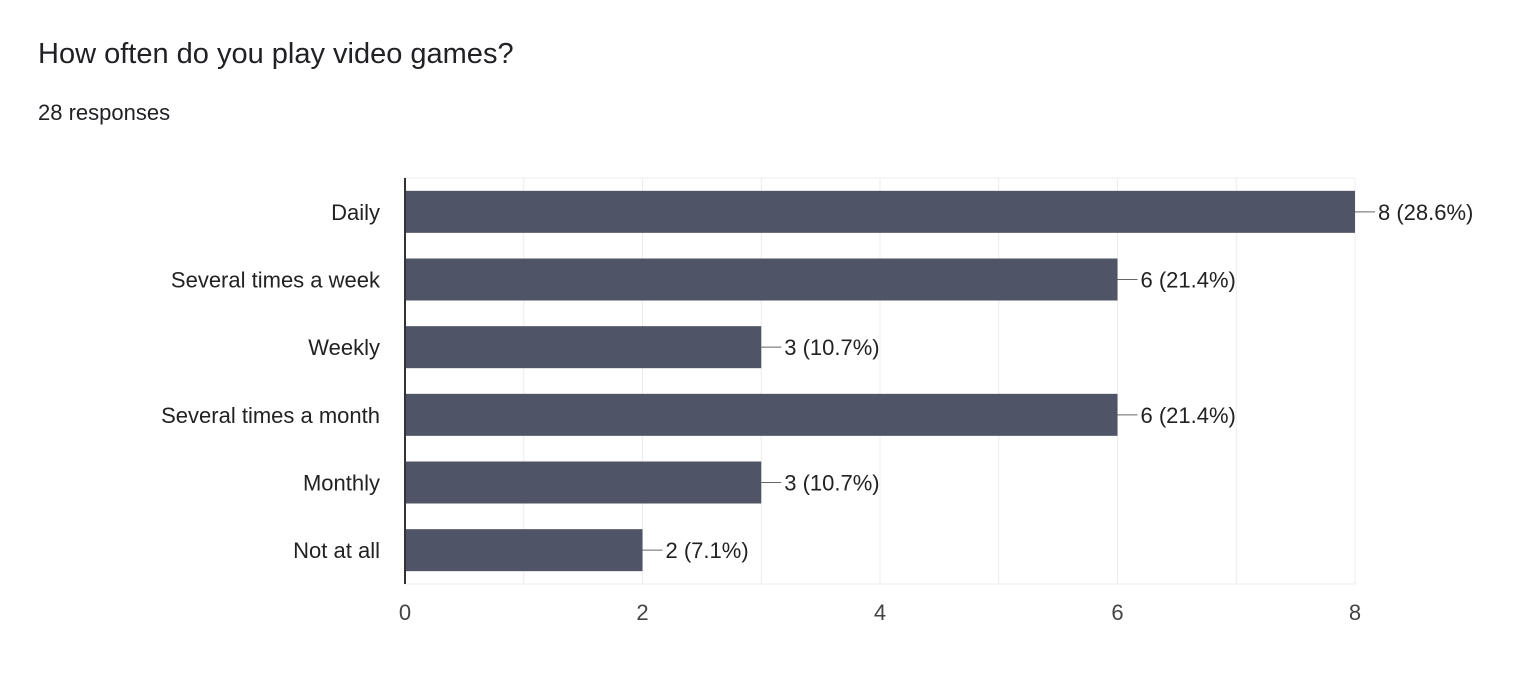 This screenshot has height=692, width=1518. Describe the element at coordinates (1425, 212) in the screenshot. I see `data-label: 8 (28.6%)` at that location.